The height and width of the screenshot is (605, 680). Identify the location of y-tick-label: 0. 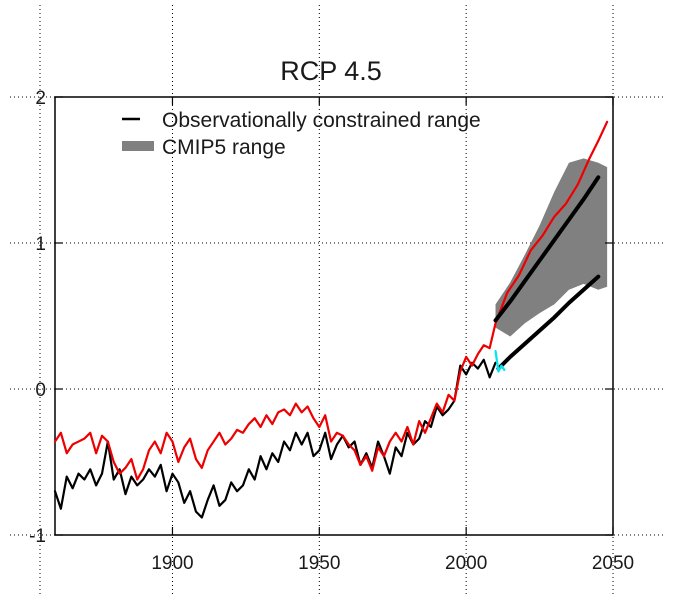
(40, 390).